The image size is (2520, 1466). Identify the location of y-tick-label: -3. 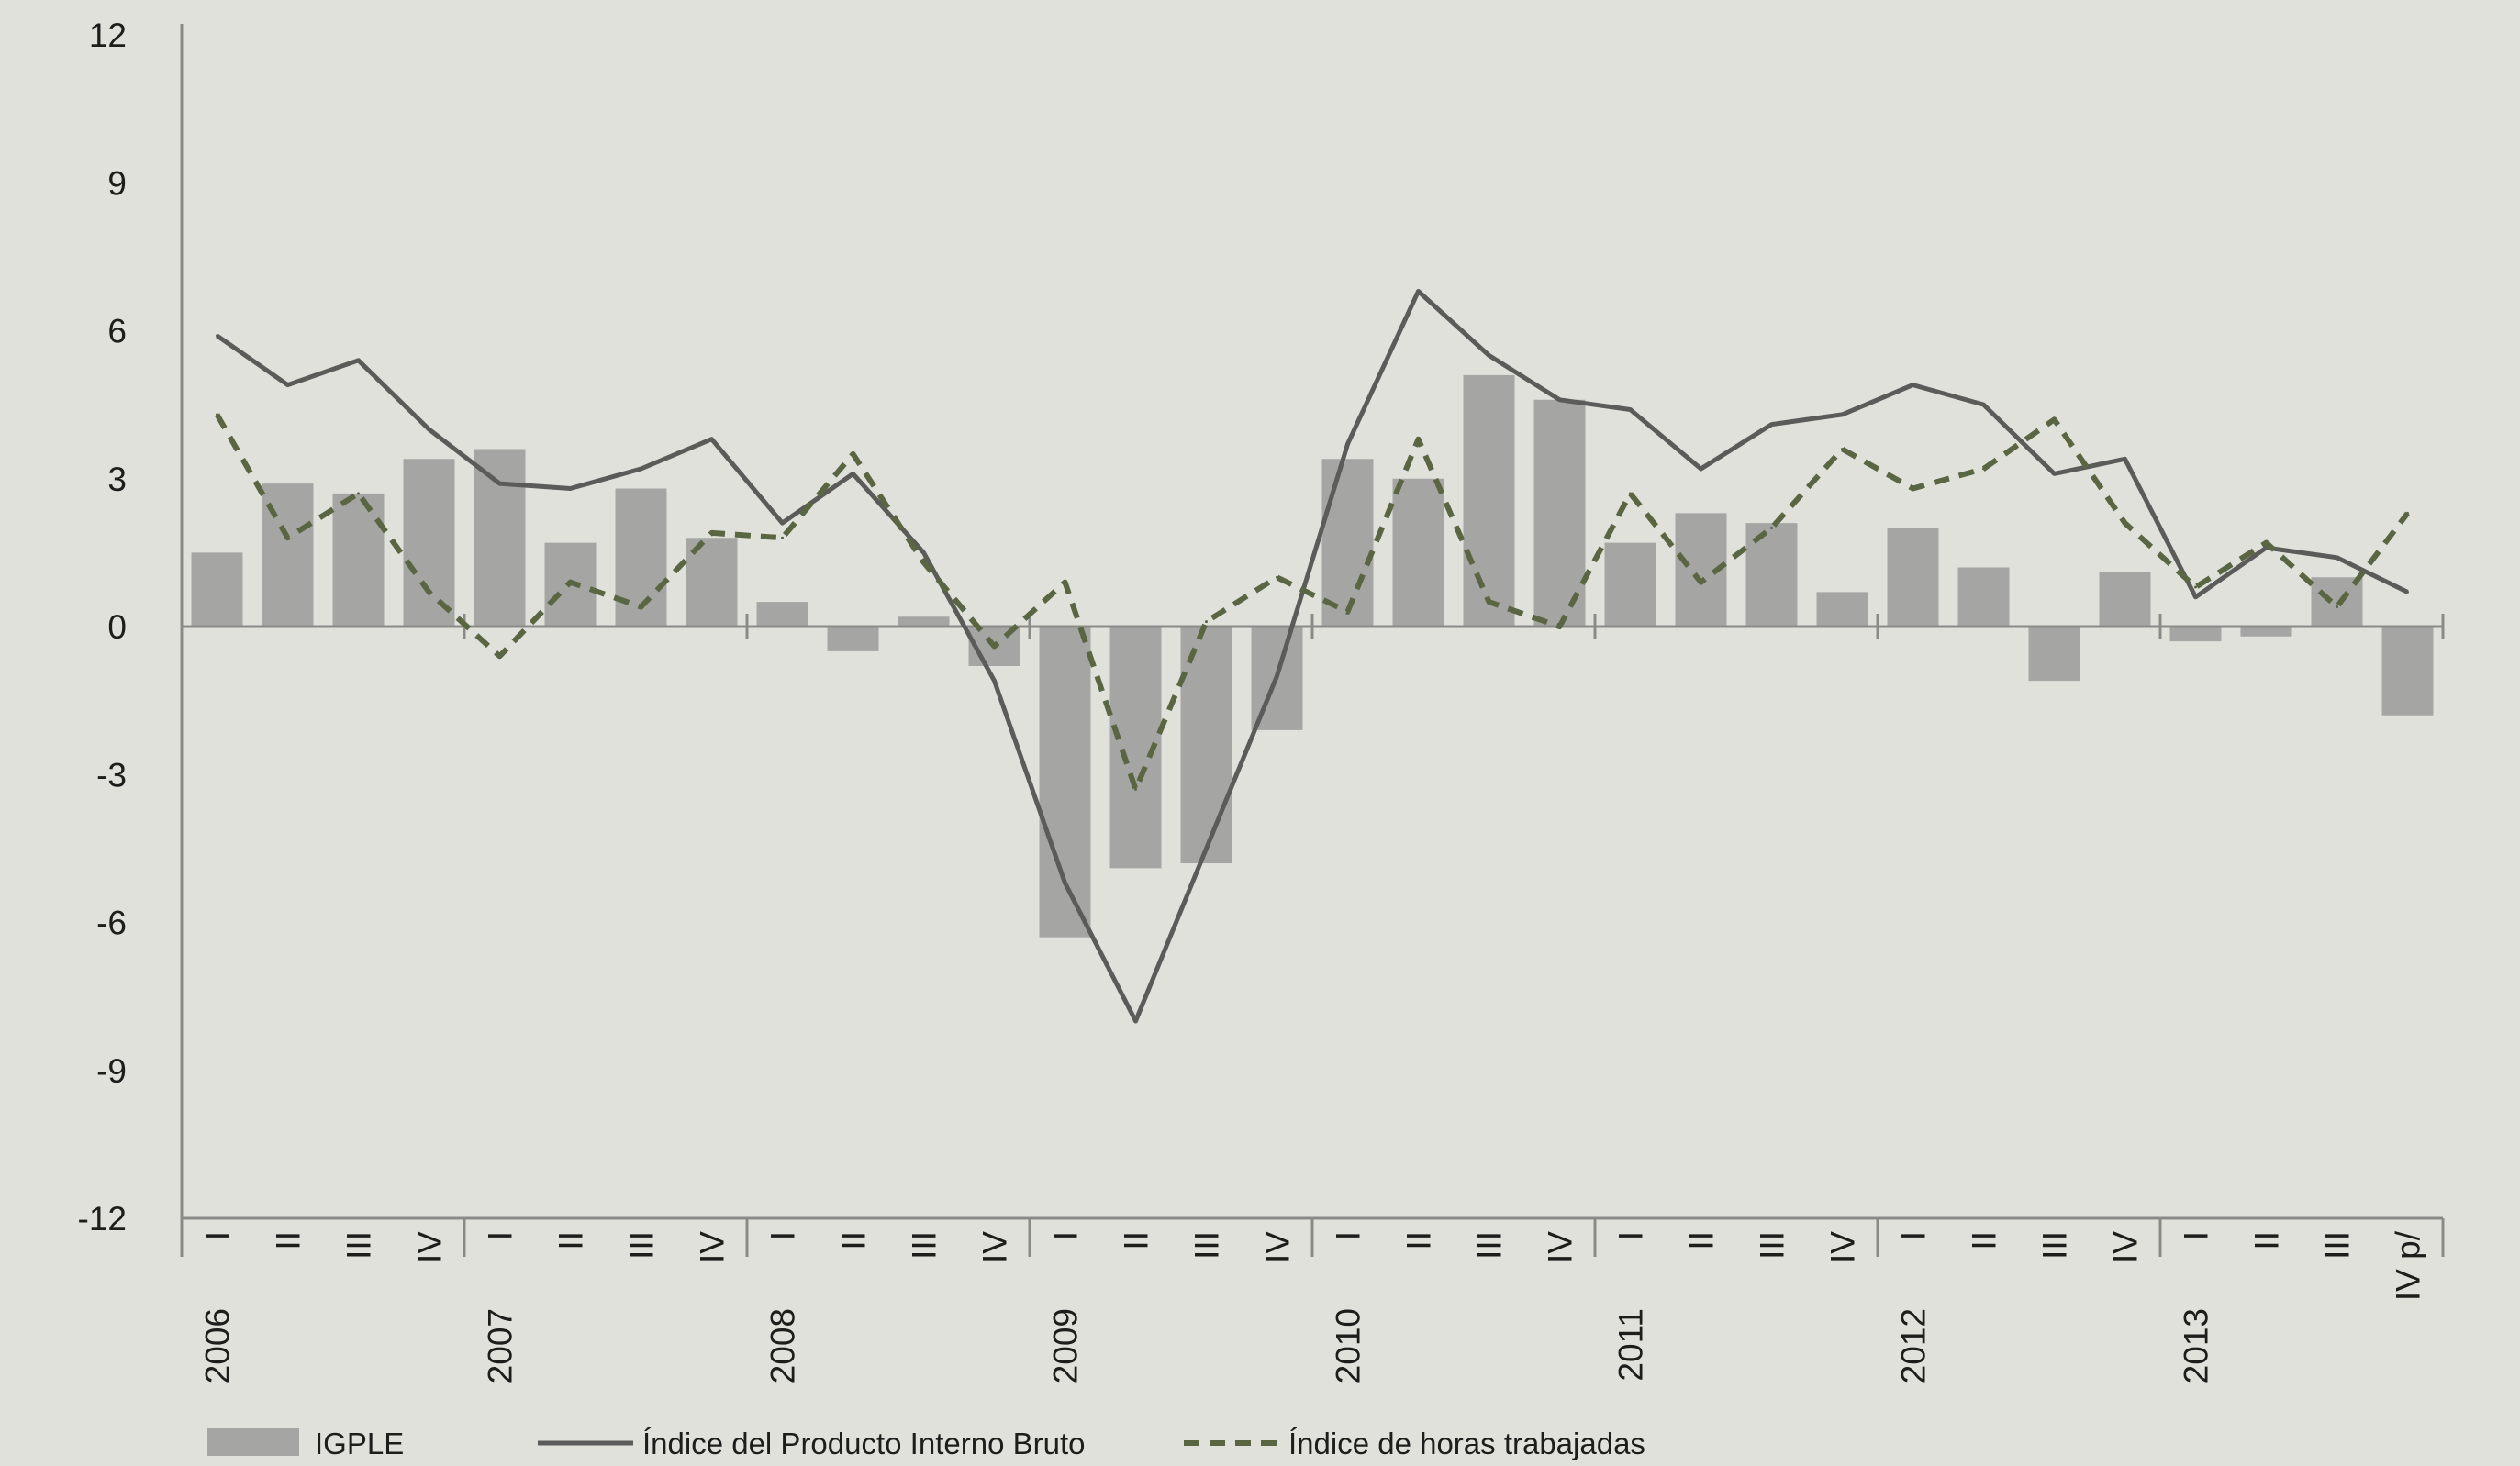
(111, 775).